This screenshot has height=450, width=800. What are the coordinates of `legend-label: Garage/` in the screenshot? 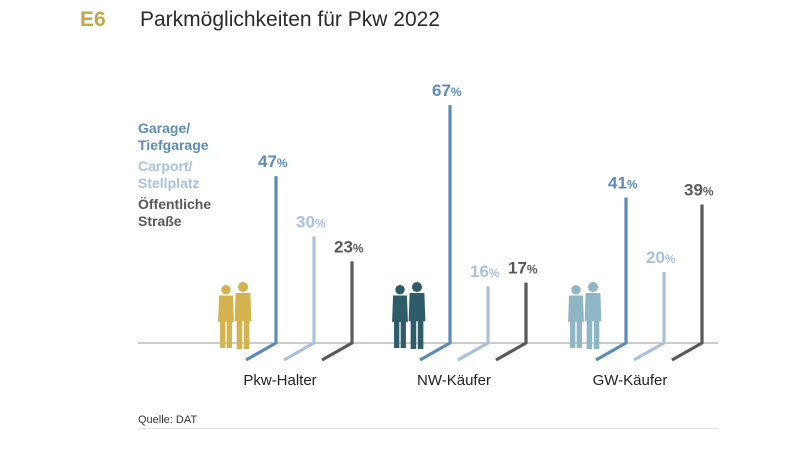 It's located at (164, 128).